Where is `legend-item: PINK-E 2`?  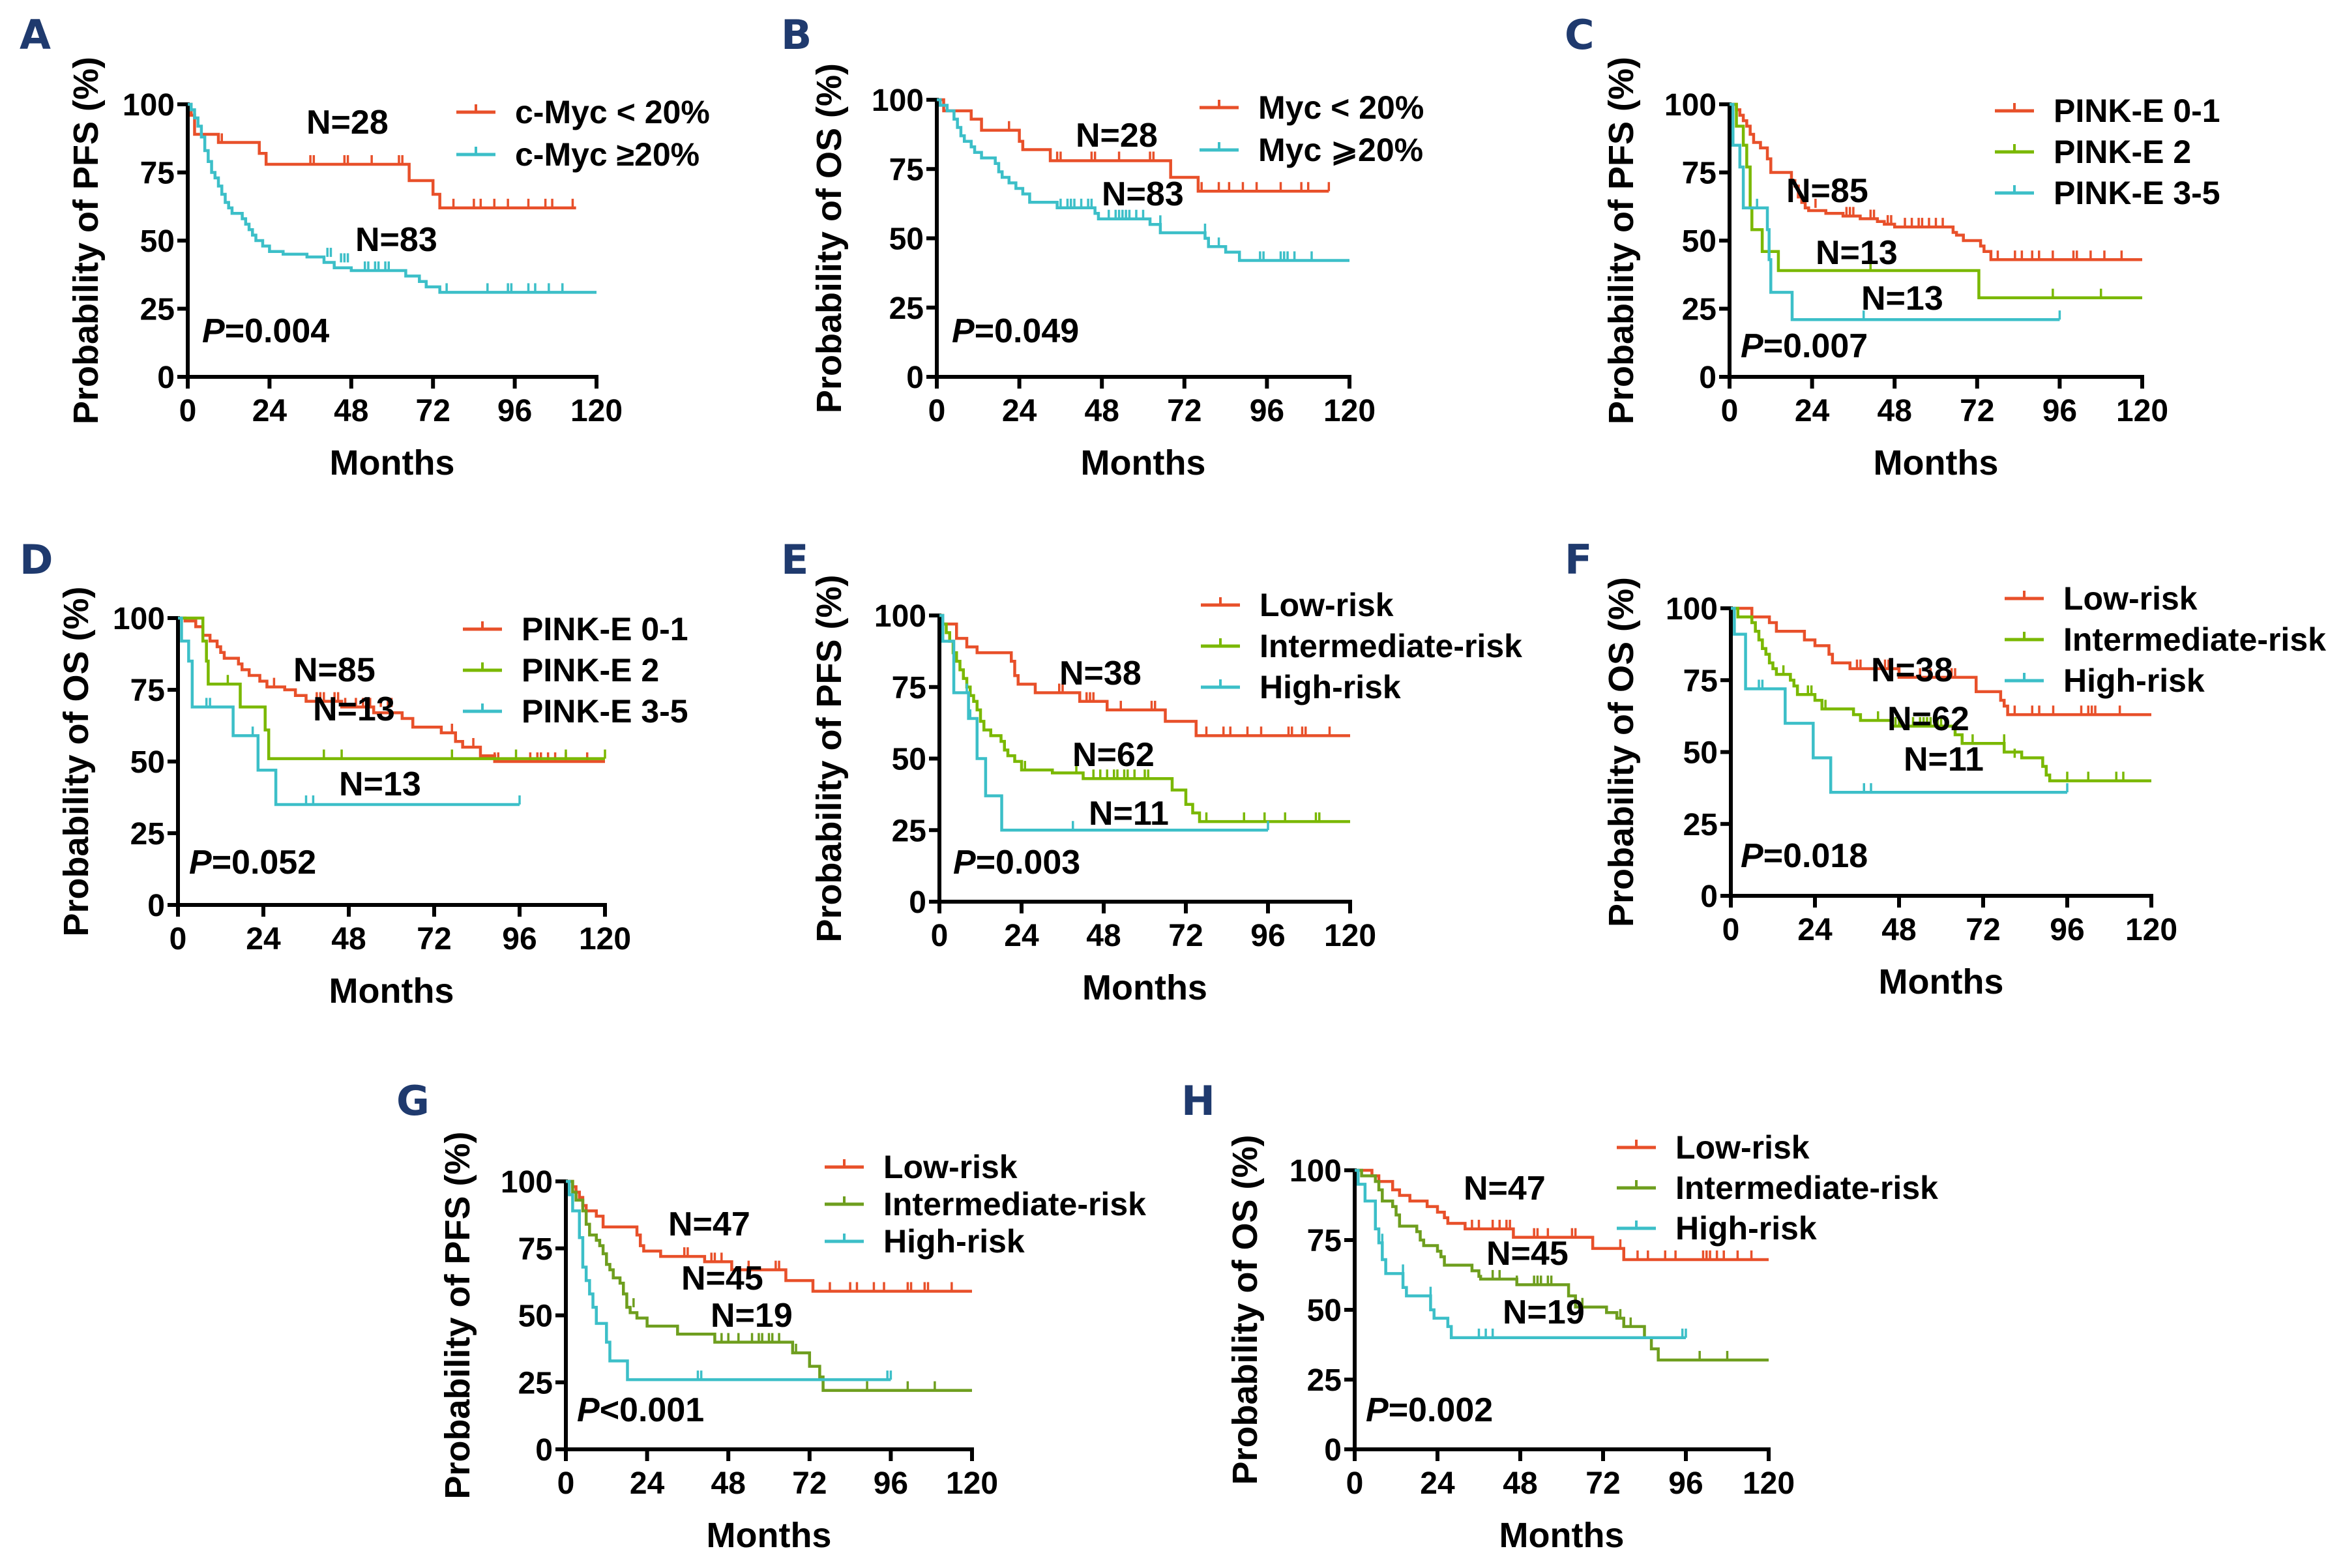 legend-item: PINK-E 2 is located at coordinates (561, 670).